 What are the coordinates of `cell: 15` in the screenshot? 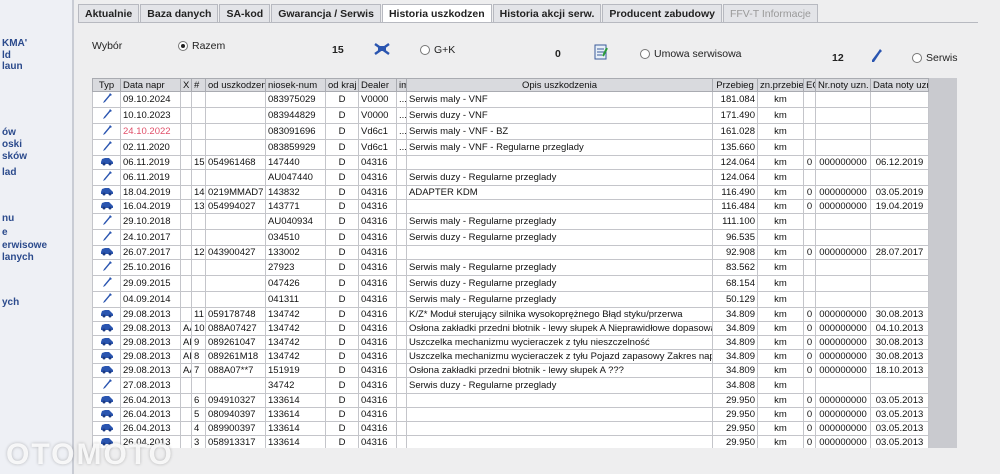 It's located at (198, 162).